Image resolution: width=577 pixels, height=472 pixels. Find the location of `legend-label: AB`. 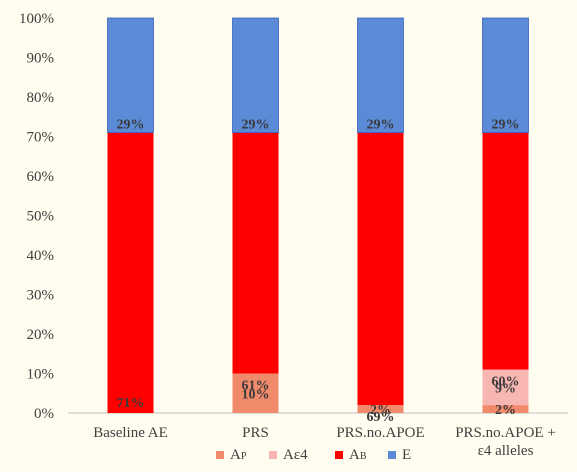

legend-label: AB is located at coordinates (358, 455).